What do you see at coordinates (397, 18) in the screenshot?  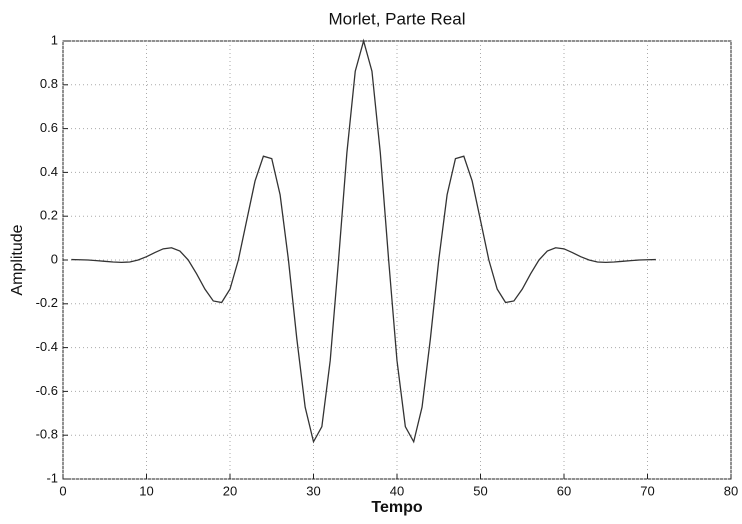 I see `chart-title: Morlet, Parte Real` at bounding box center [397, 18].